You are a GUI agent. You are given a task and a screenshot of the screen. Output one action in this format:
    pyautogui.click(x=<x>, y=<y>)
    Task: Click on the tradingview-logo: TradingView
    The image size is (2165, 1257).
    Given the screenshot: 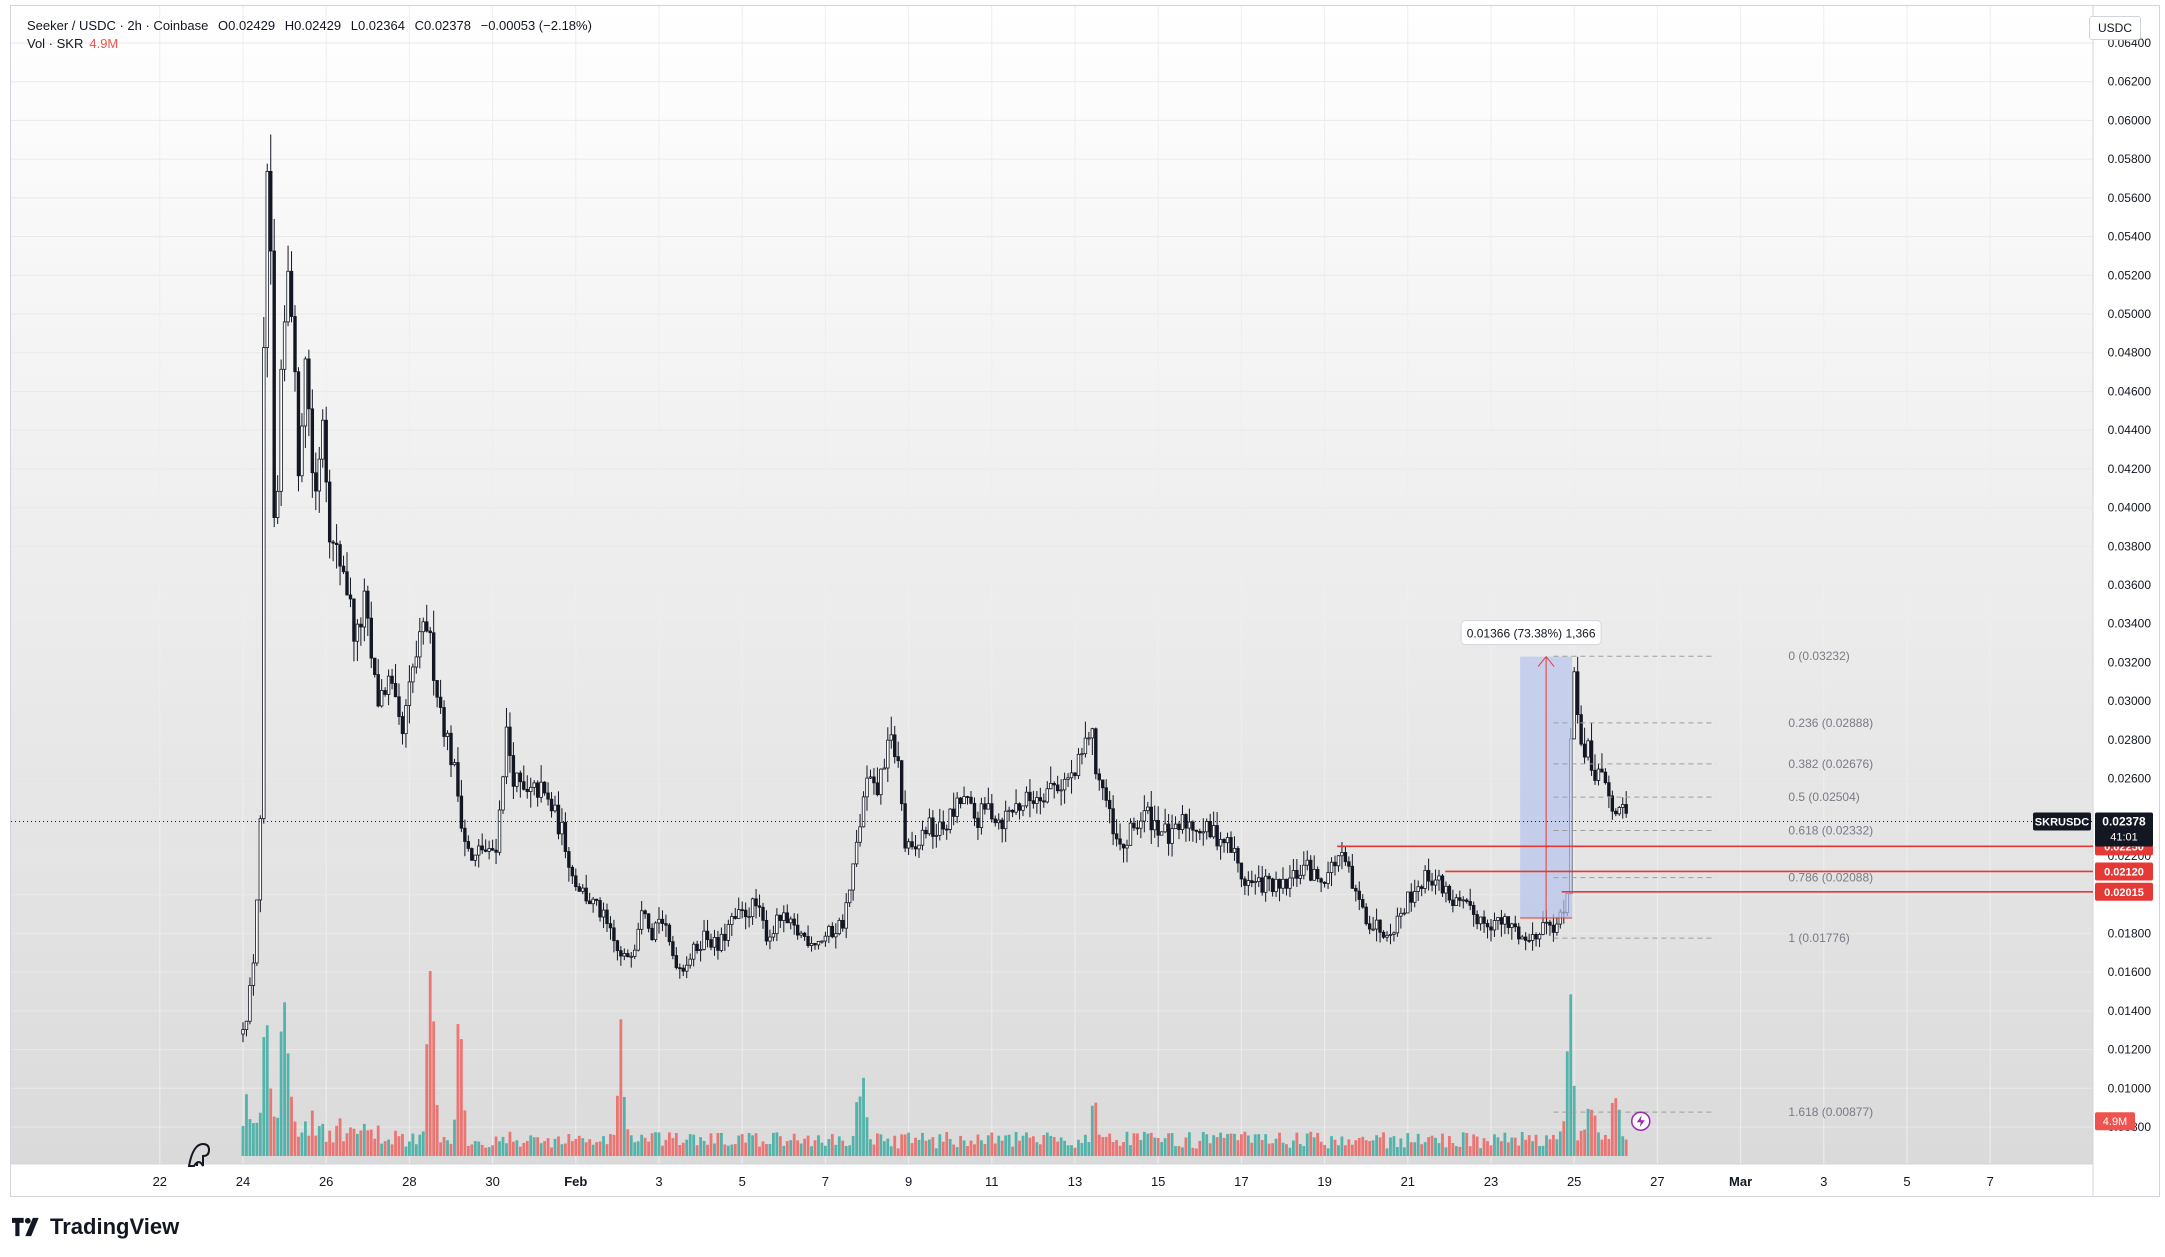 What is the action you would take?
    pyautogui.click(x=95, y=1227)
    